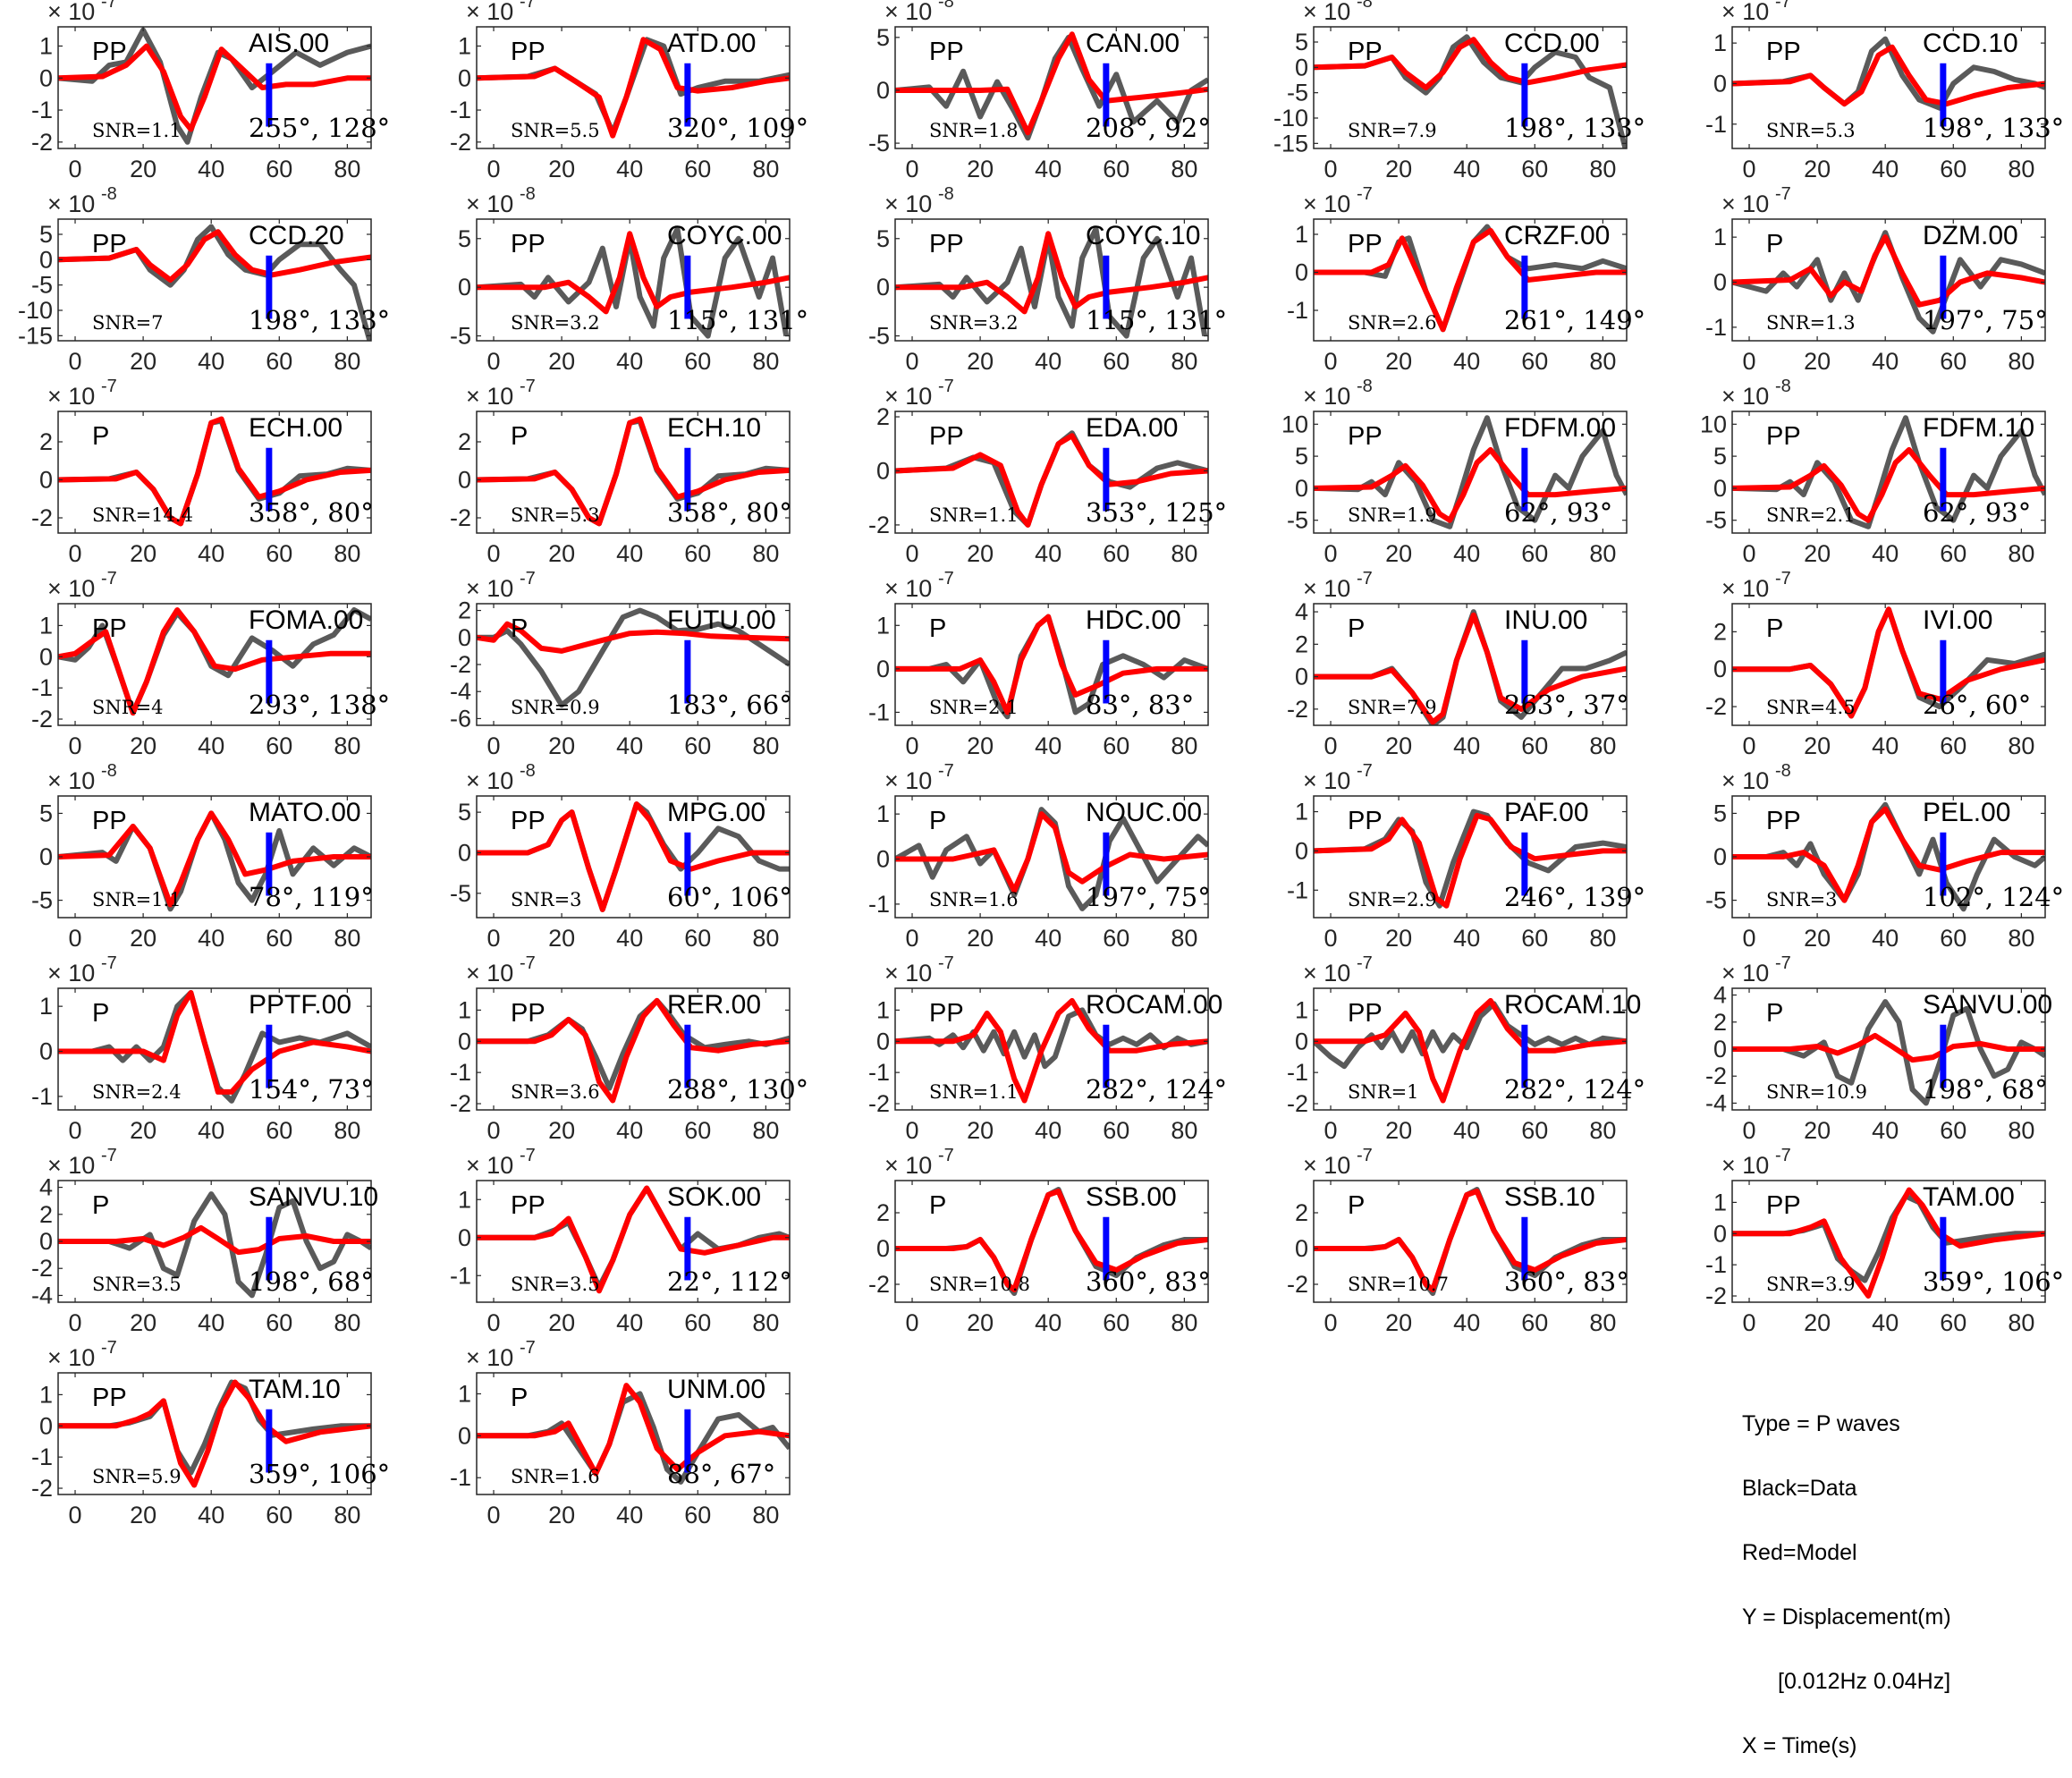 This screenshot has width=2072, height=1778. I want to click on y-tick-label: -1, so click(42, 687).